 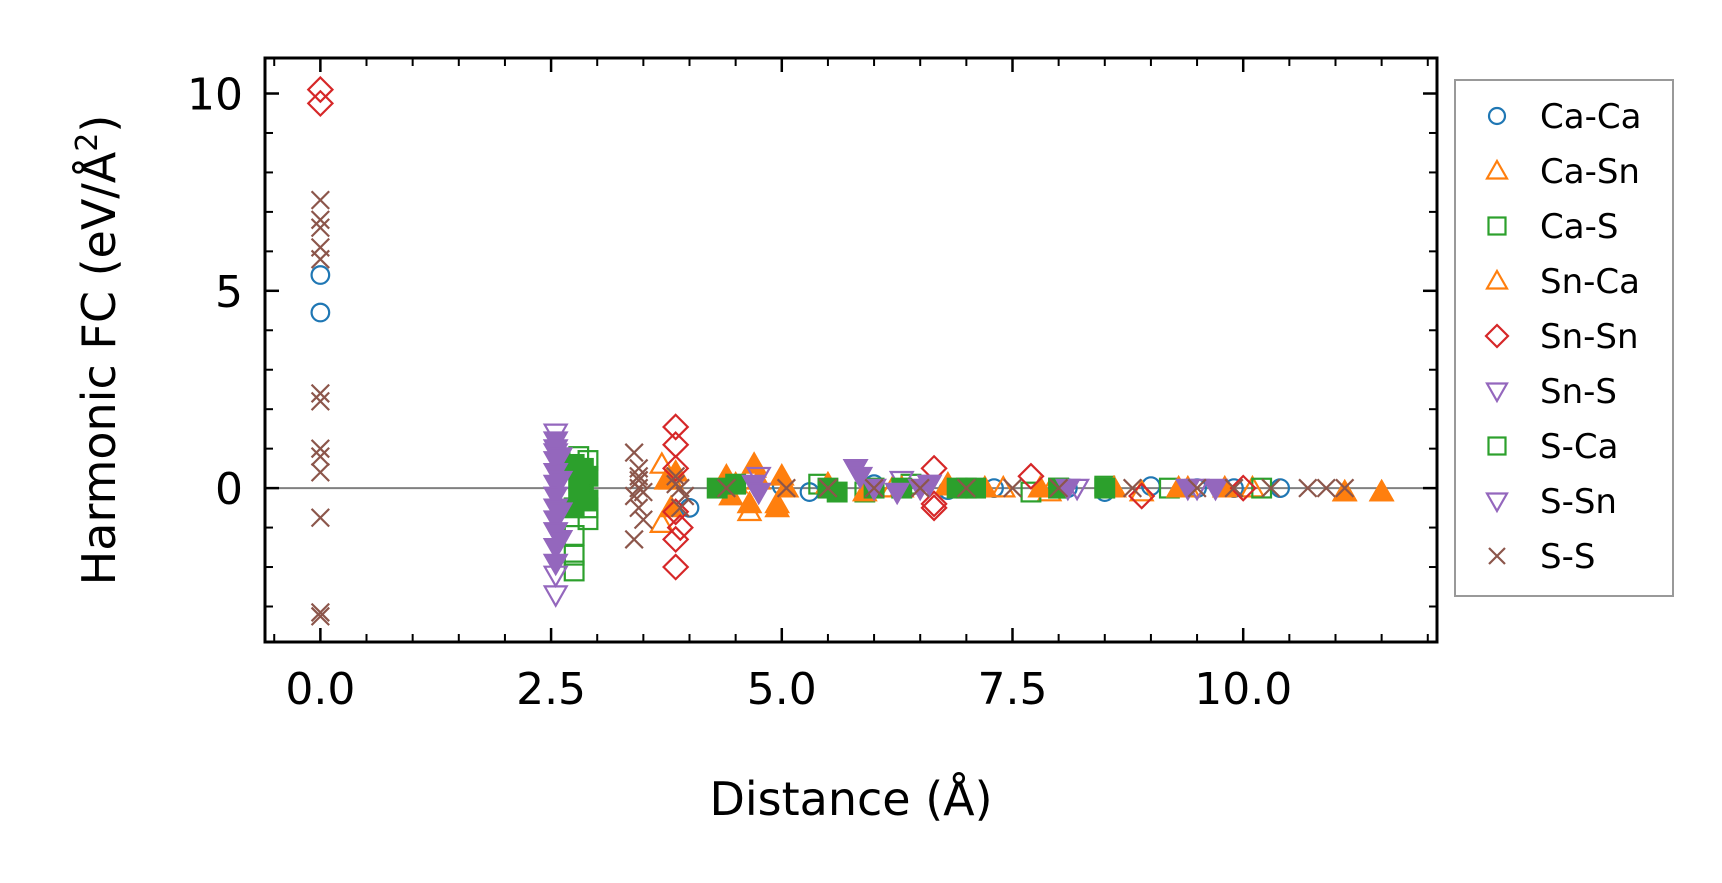 What do you see at coordinates (1497, 169) in the screenshot?
I see `legend-marker-ca-sn` at bounding box center [1497, 169].